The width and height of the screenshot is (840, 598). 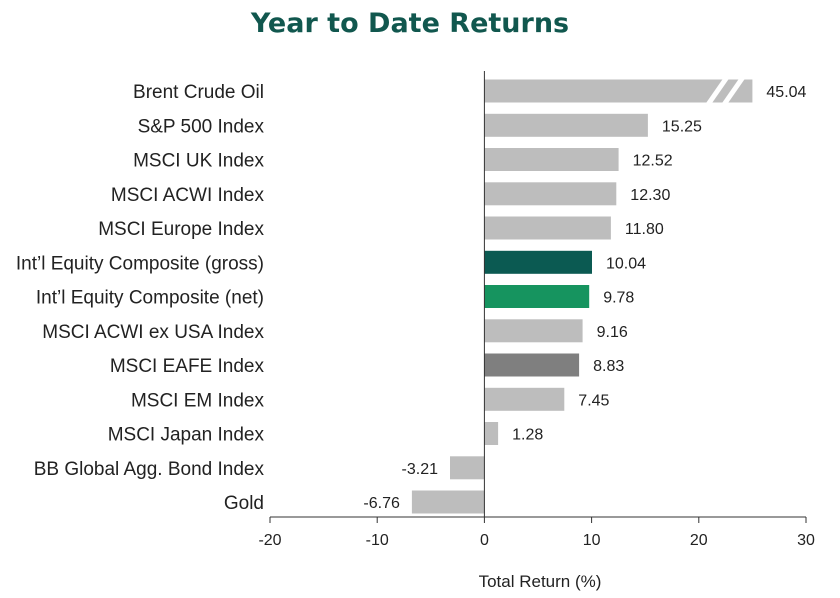 What do you see at coordinates (653, 161) in the screenshot?
I see `value-label: 12.52` at bounding box center [653, 161].